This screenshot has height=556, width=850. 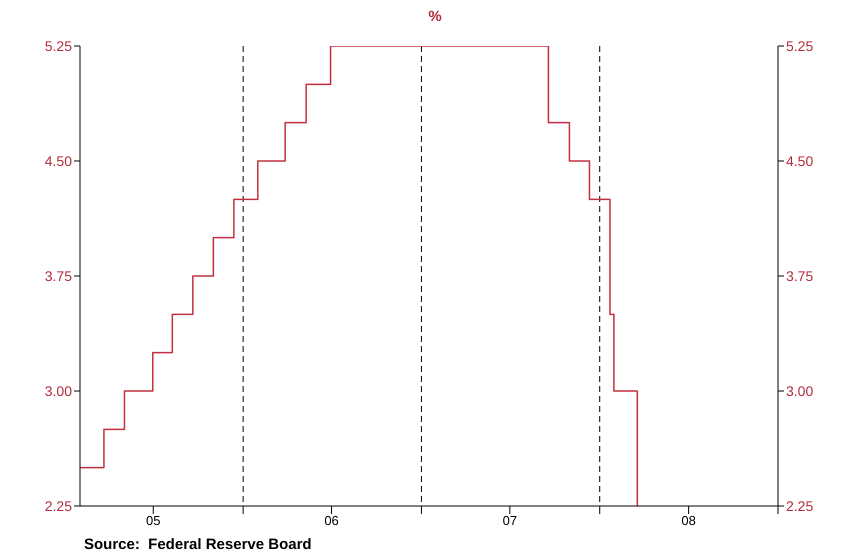 I want to click on source-note: Source: Federal Reserve Board, so click(x=198, y=544).